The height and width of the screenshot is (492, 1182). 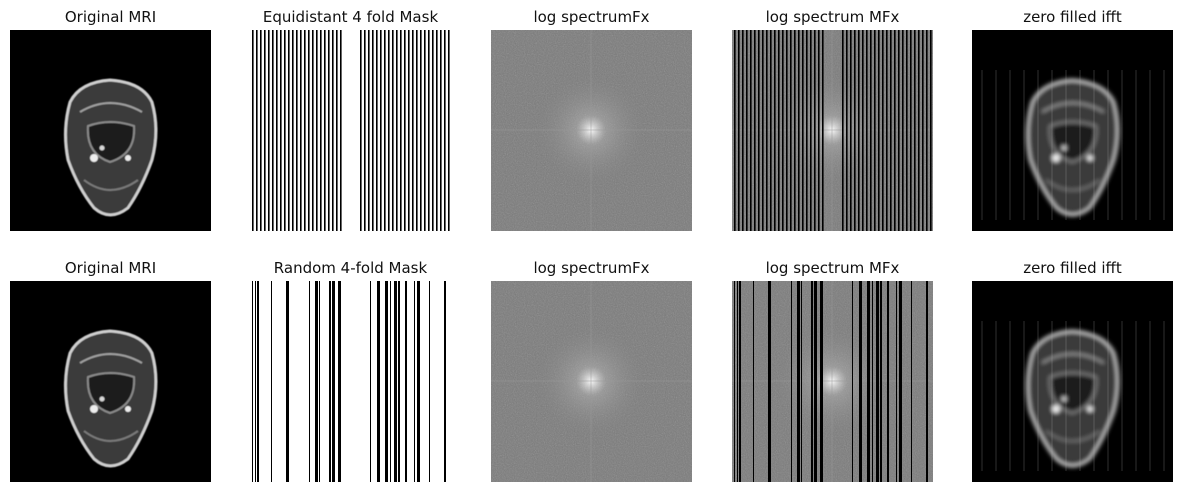 I want to click on panel-title: Random 4-fold Mask, so click(x=350, y=268).